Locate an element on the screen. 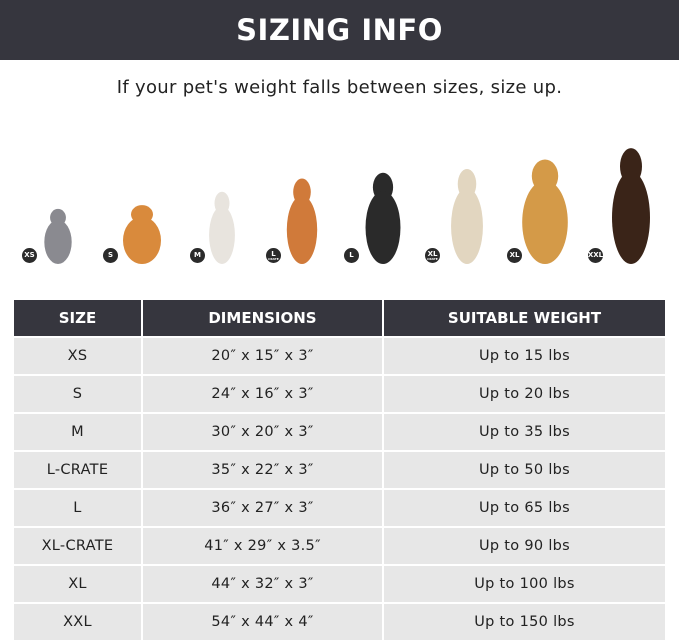 Image resolution: width=679 pixels, height=642 pixels. cell-size: XL-CRATE is located at coordinates (78, 545).